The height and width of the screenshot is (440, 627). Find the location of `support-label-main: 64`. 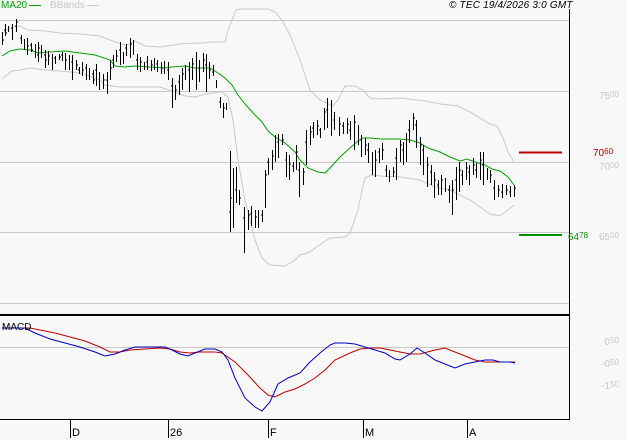

support-label-main: 64 is located at coordinates (574, 237).